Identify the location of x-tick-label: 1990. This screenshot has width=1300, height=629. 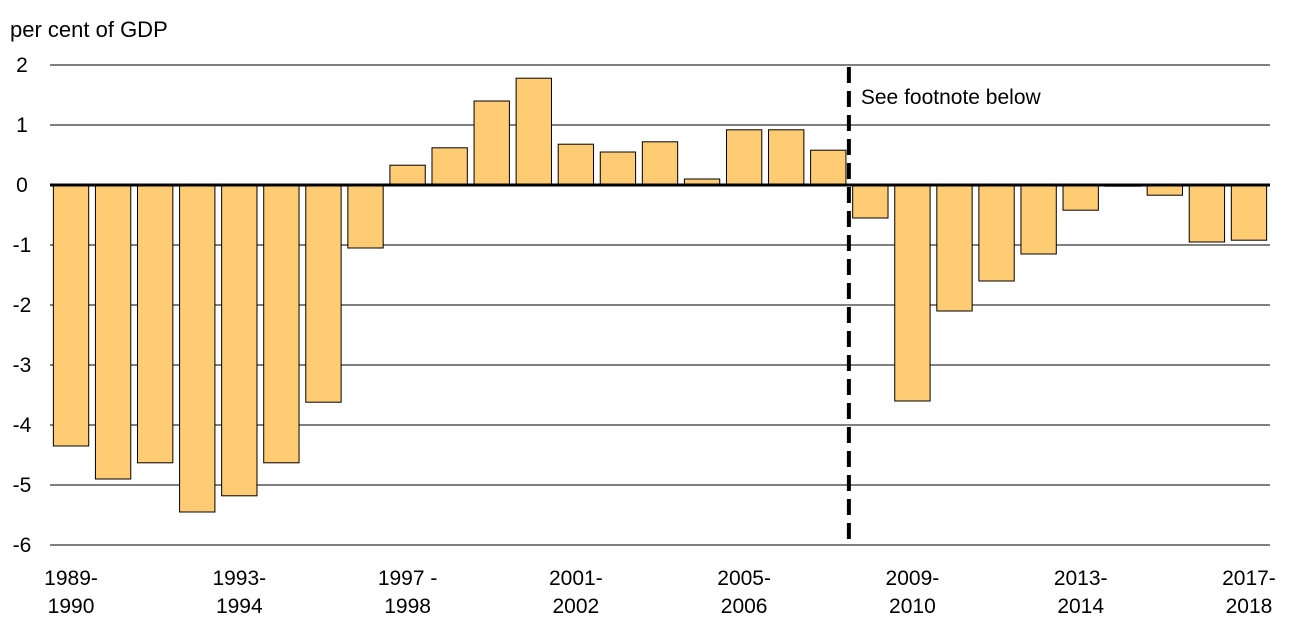
(71, 606).